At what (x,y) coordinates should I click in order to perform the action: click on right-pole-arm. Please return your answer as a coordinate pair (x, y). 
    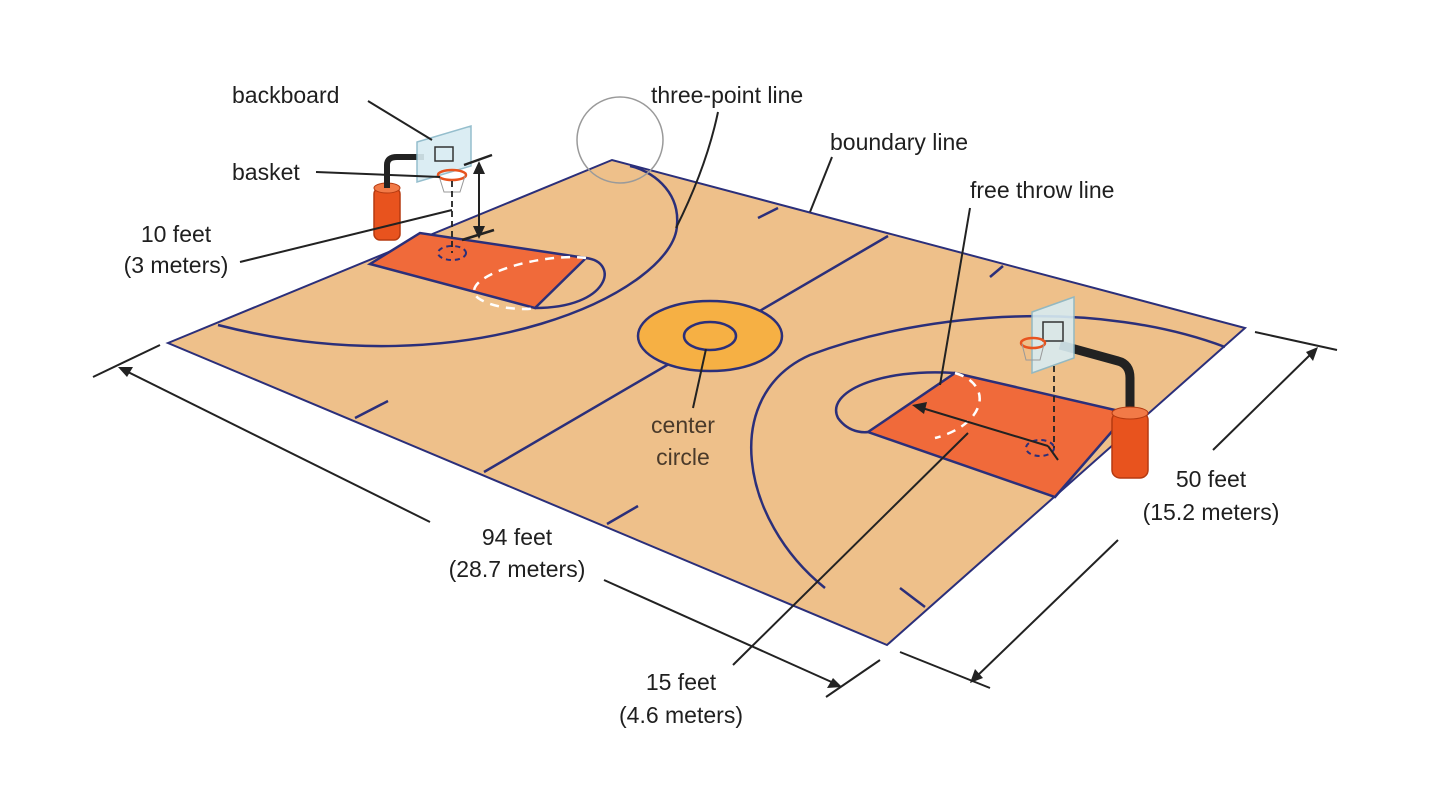
    Looking at the image, I should click on (1096, 376).